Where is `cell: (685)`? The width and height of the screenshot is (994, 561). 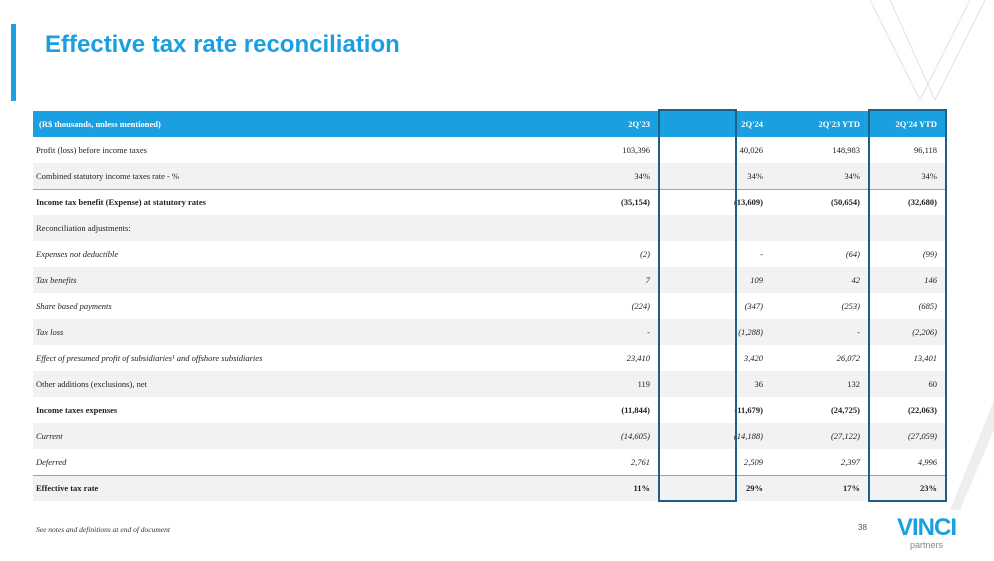 cell: (685) is located at coordinates (927, 306).